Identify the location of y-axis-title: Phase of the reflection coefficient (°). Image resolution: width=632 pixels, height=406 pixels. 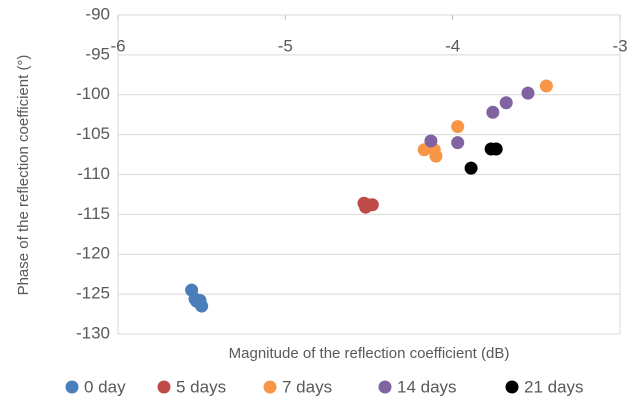
(23, 175).